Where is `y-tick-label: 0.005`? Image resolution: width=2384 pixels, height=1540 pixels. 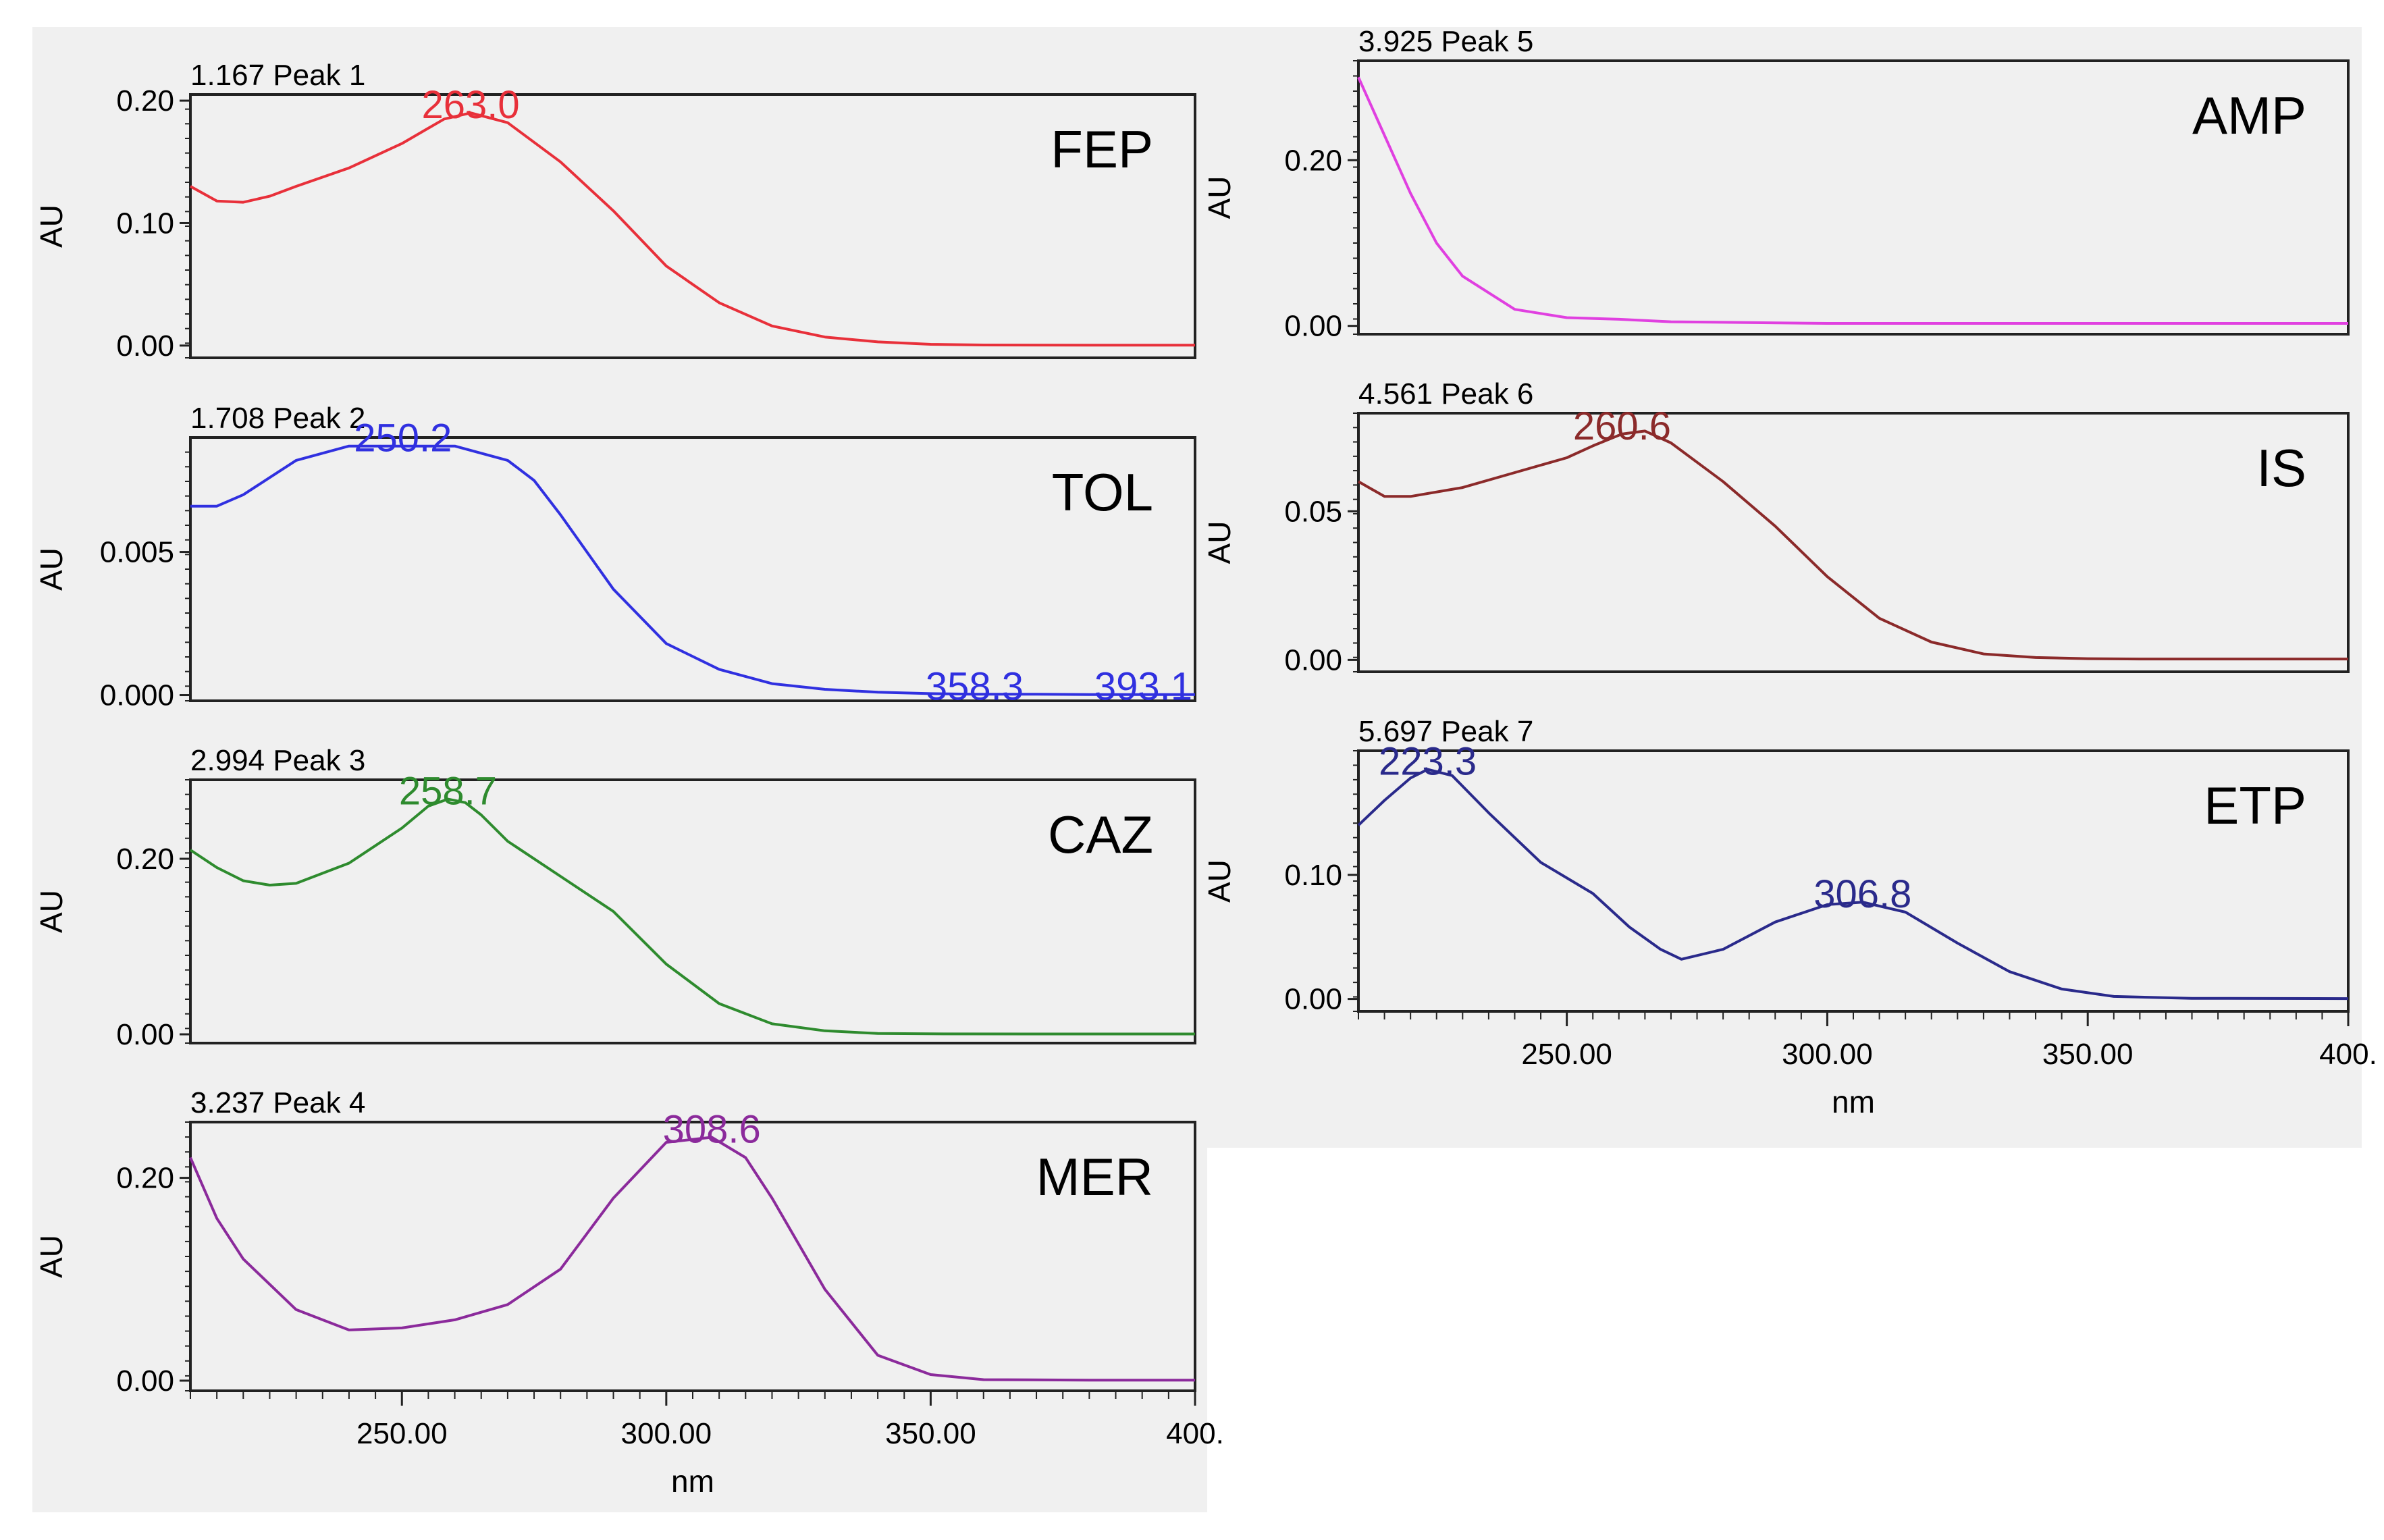
y-tick-label: 0.005 is located at coordinates (137, 552).